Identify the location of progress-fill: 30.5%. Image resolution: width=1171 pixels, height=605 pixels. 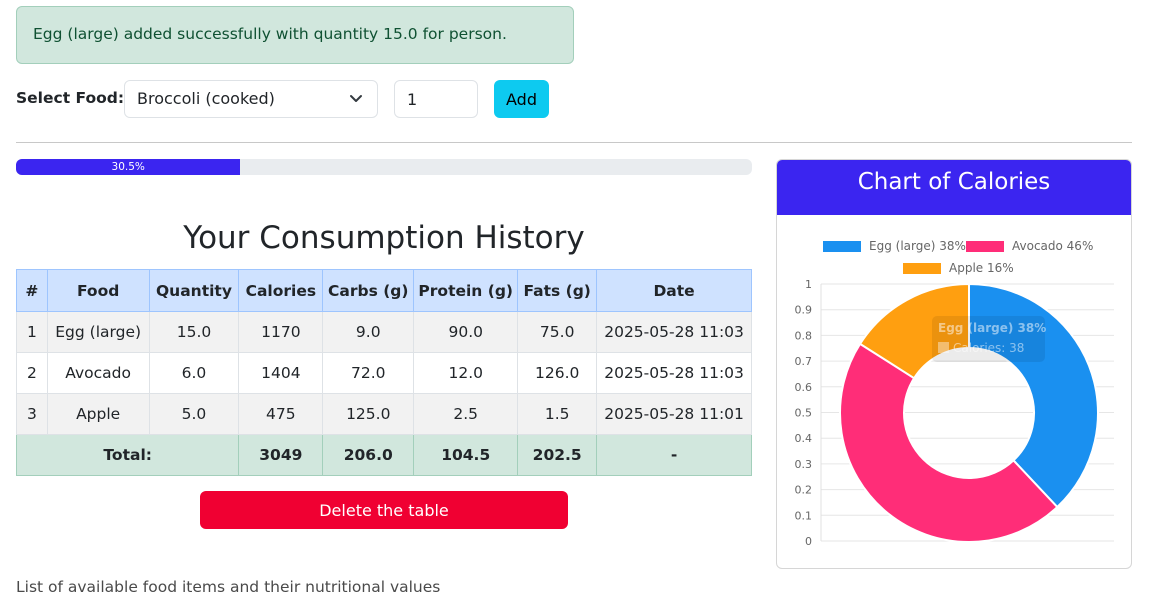
(128, 167).